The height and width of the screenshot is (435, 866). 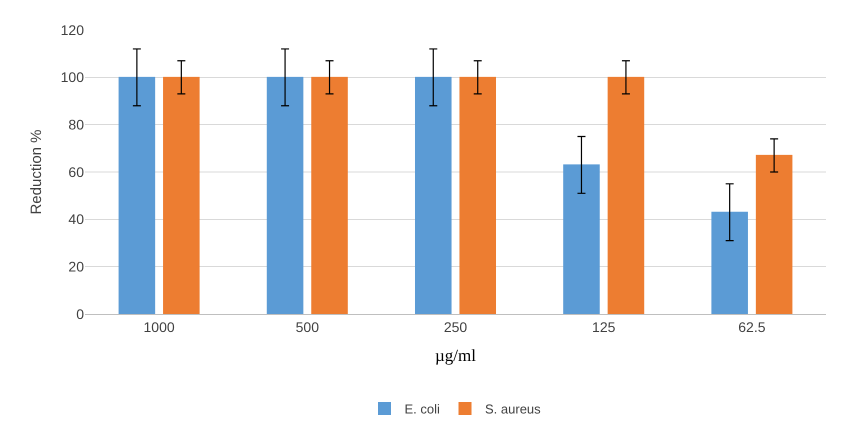 I want to click on y-tick-label: 120, so click(x=72, y=30).